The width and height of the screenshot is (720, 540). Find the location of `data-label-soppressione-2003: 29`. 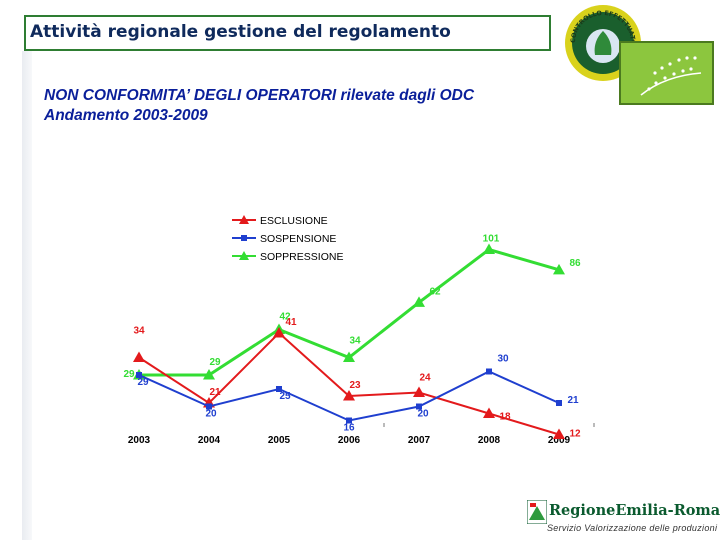

data-label-soppressione-2003: 29 is located at coordinates (129, 374).